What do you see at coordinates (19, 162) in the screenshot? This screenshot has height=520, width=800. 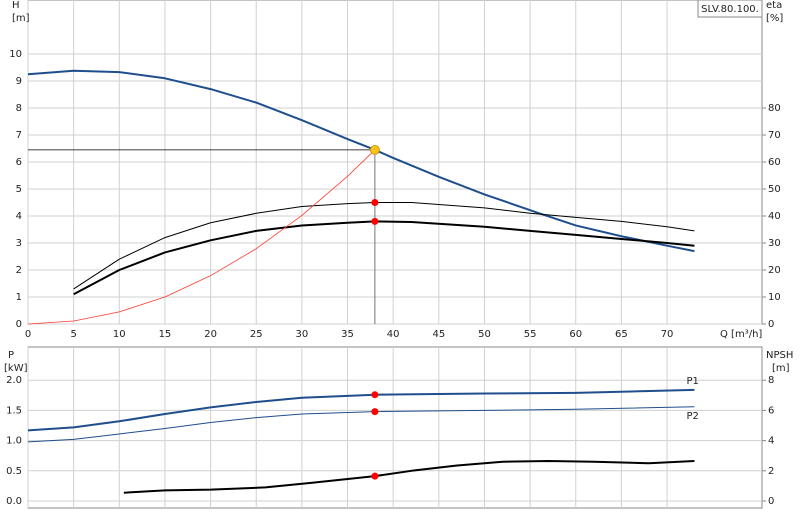 I see `y-tick-label: 6` at bounding box center [19, 162].